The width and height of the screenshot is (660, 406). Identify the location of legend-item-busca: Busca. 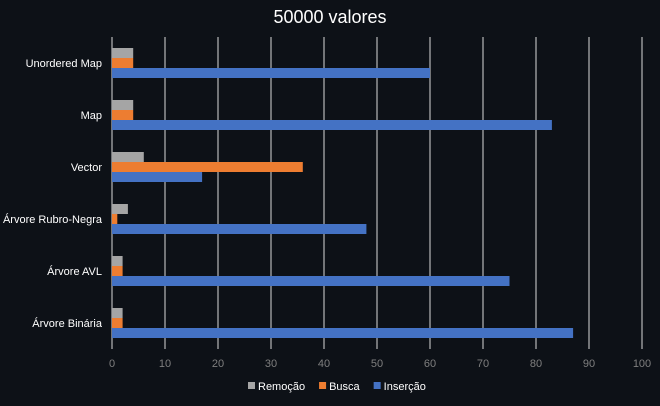
(340, 387).